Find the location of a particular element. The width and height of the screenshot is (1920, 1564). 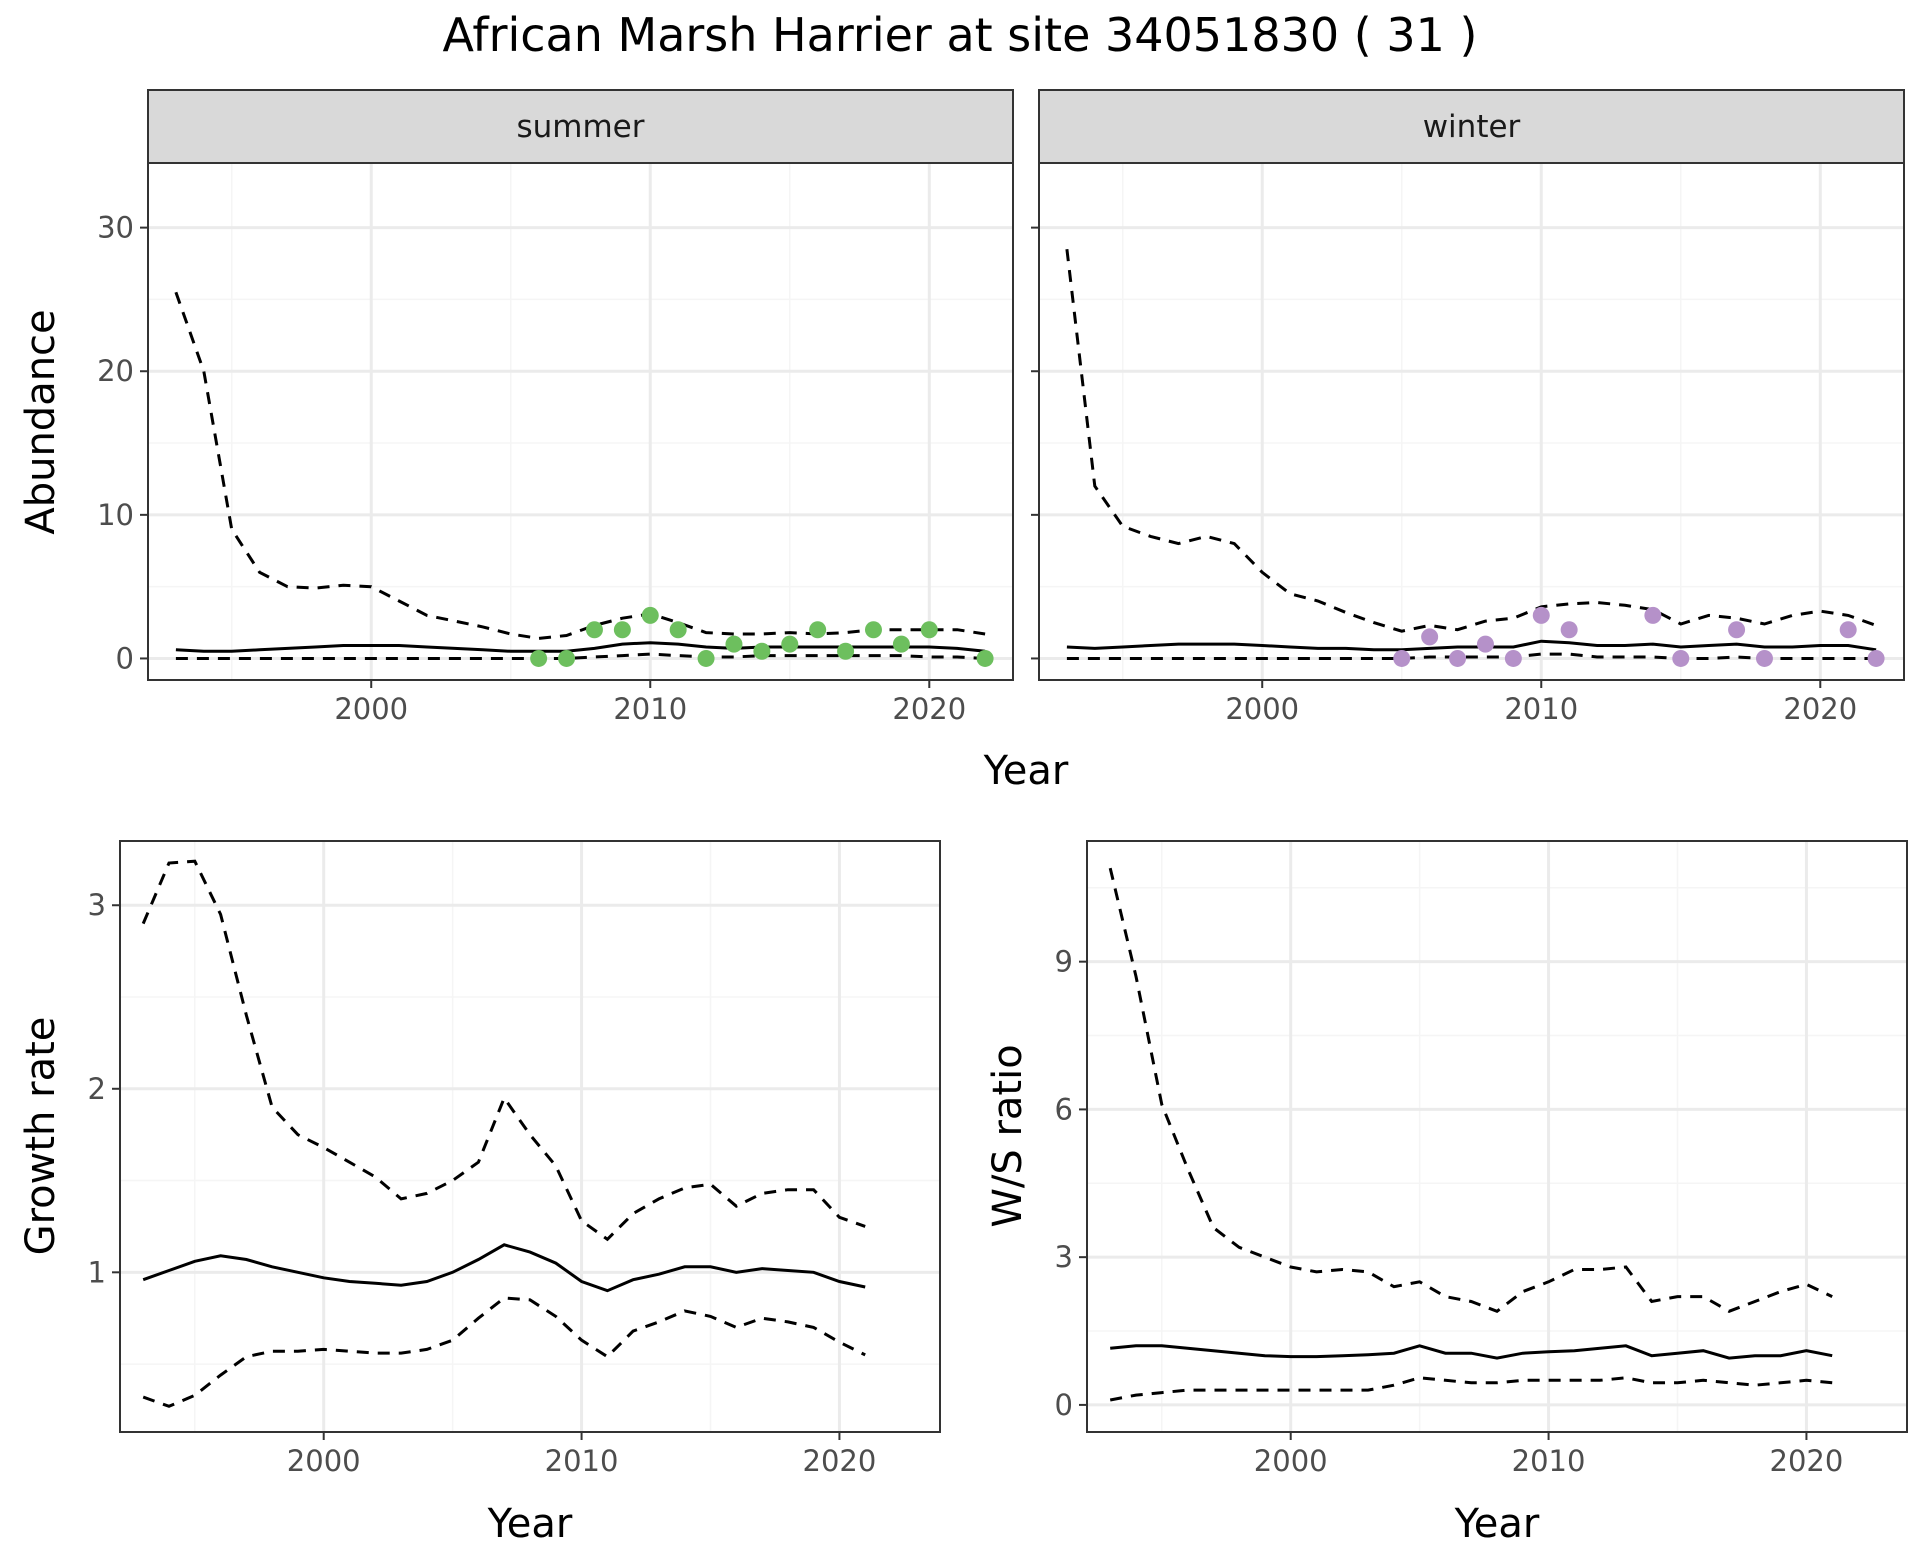

facet-strip-label: summer is located at coordinates (580, 127).